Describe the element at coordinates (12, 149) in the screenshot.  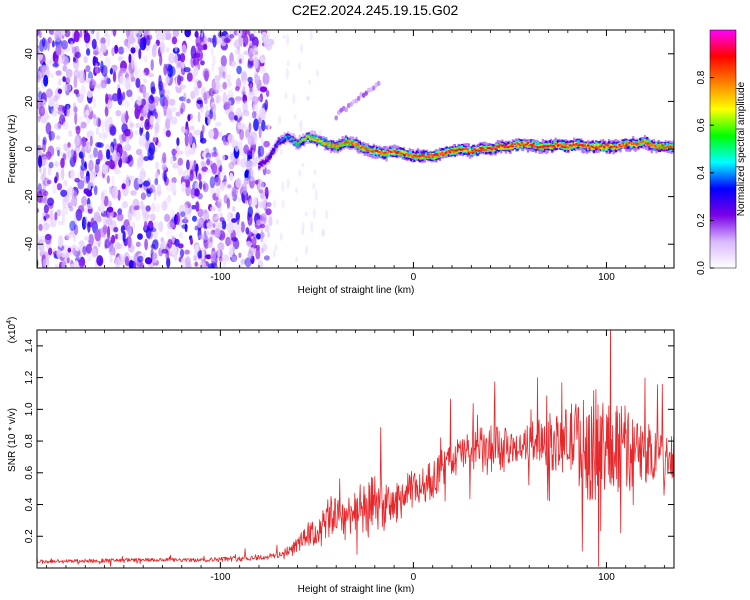
I see `spectrogram-y-axis-label: Frequency (Hz)` at that location.